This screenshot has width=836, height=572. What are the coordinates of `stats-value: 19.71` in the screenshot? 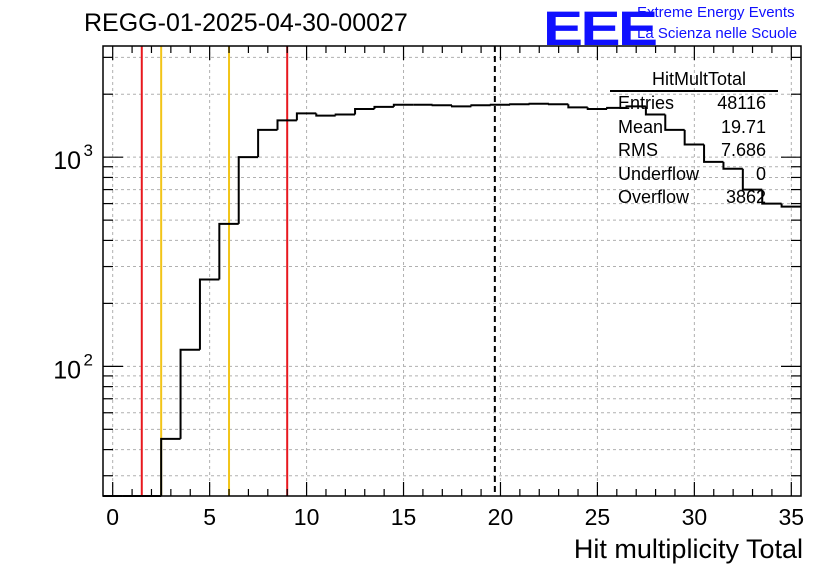 It's located at (743, 126).